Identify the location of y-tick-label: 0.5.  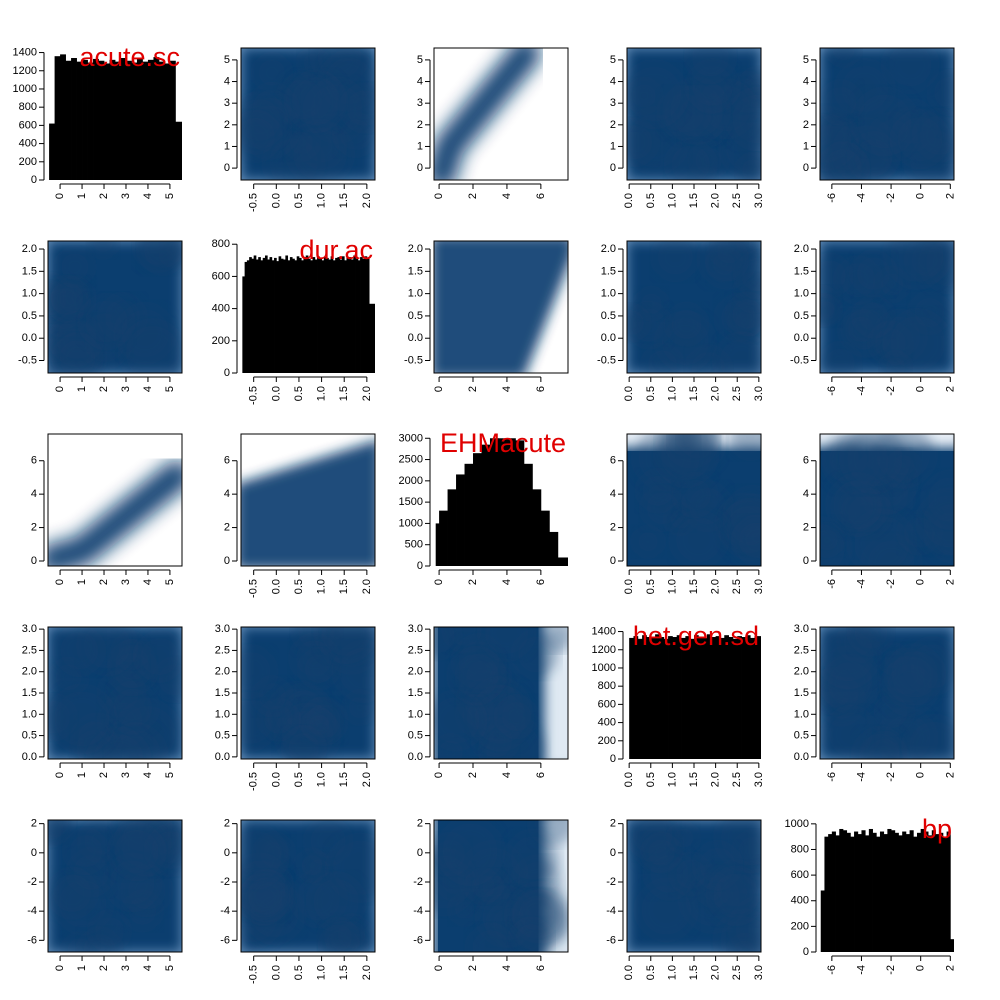
(29, 316).